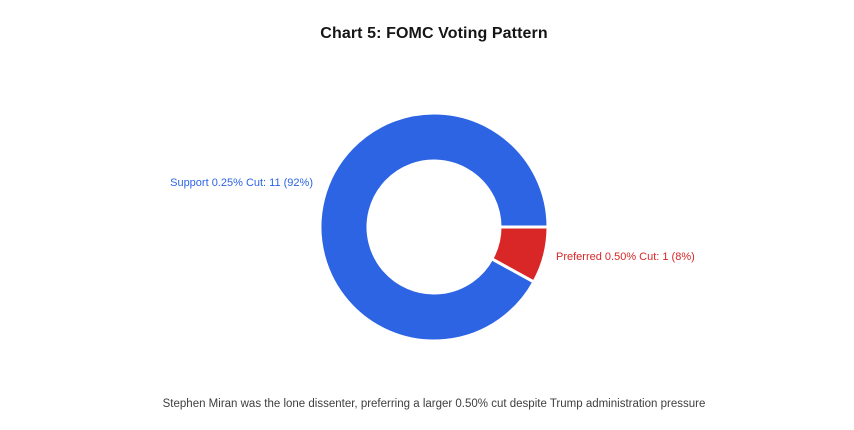 The width and height of the screenshot is (854, 430). I want to click on donut-segment-support-025-cut, so click(434, 227).